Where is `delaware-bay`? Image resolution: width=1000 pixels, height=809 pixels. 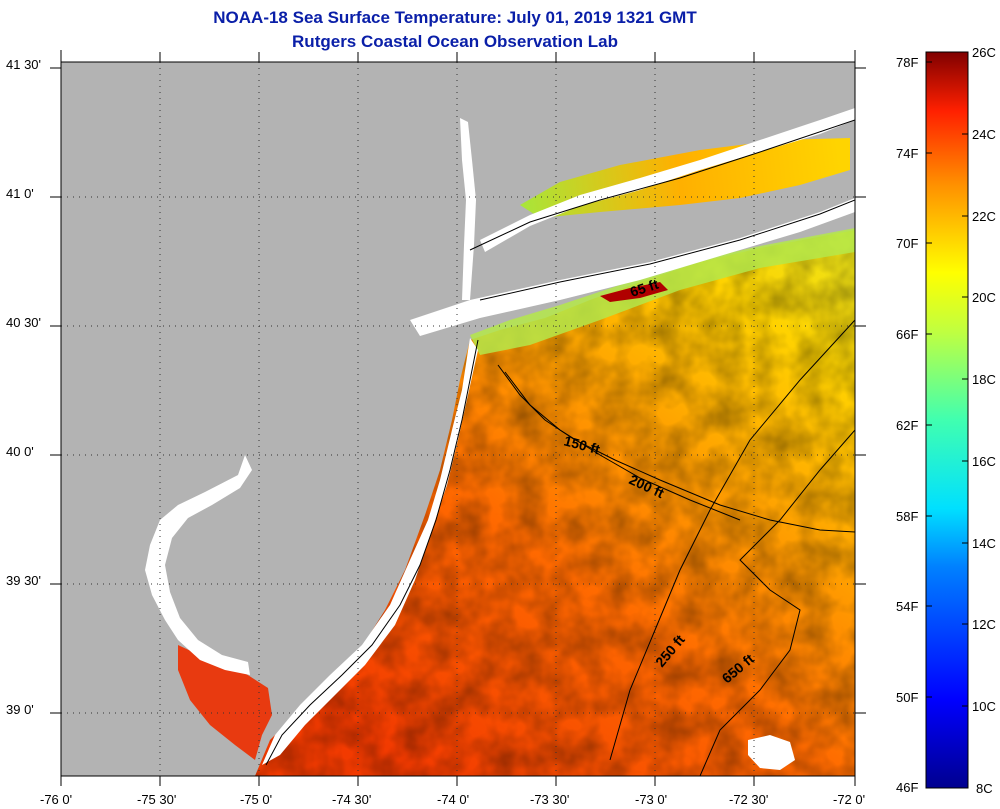
delaware-bay is located at coordinates (225, 702).